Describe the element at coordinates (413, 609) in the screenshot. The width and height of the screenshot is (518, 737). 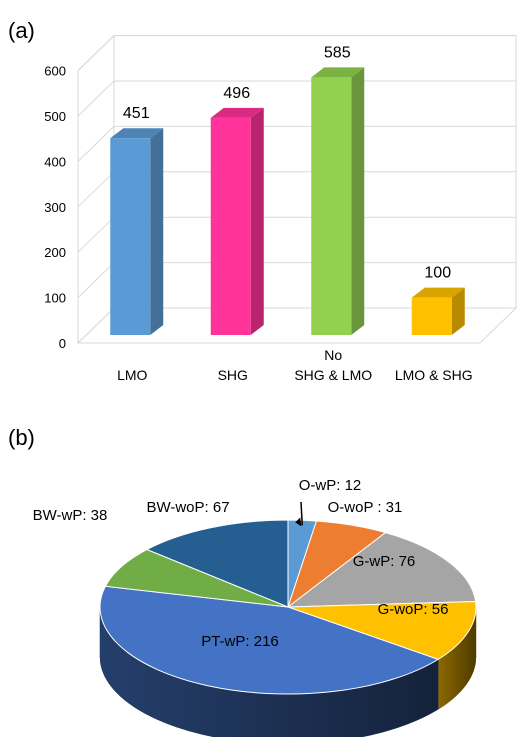
I see `slice-label: G-woP: 56` at that location.